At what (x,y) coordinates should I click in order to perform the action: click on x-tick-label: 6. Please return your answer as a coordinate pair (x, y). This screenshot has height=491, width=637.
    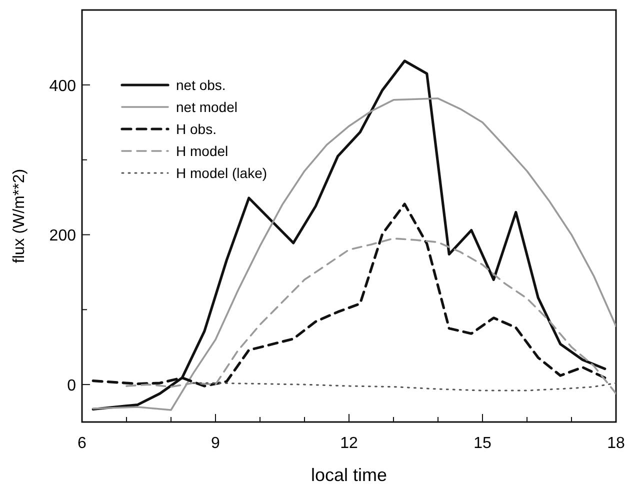
    Looking at the image, I should click on (82, 443).